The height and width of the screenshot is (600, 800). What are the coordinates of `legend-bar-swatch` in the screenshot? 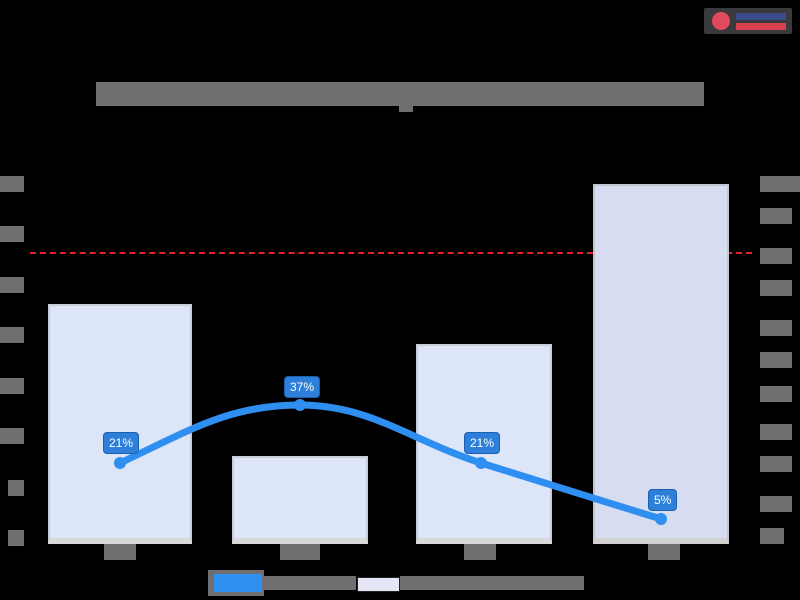 It's located at (378, 584).